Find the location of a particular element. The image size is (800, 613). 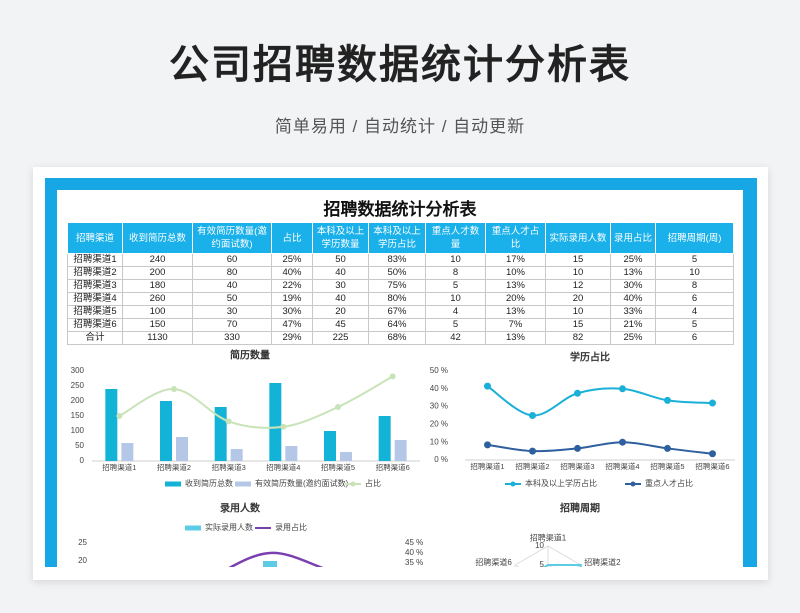

y2-tick-label: 35 % is located at coordinates (414, 562).